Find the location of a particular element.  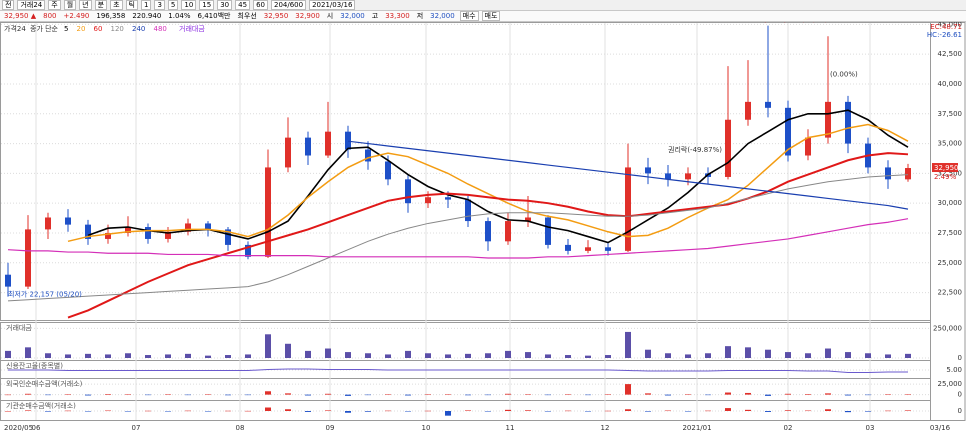

order-button: 매수 is located at coordinates (469, 16).